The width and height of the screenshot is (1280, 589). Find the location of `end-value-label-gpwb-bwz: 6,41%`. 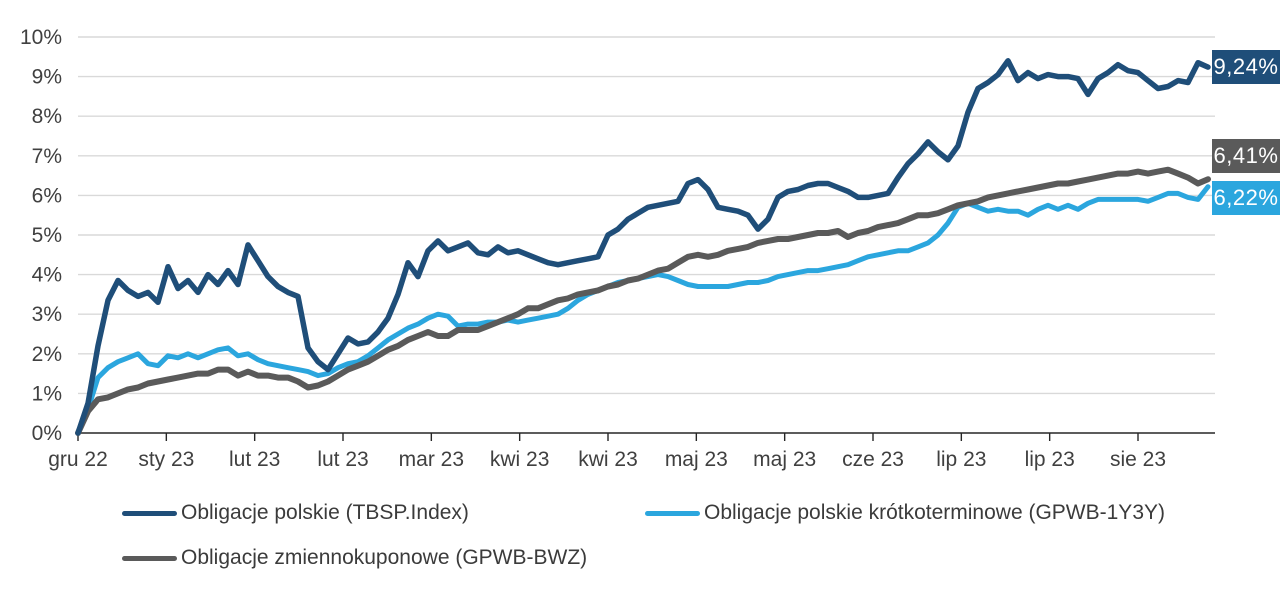

end-value-label-gpwb-bwz: 6,41% is located at coordinates (1246, 156).